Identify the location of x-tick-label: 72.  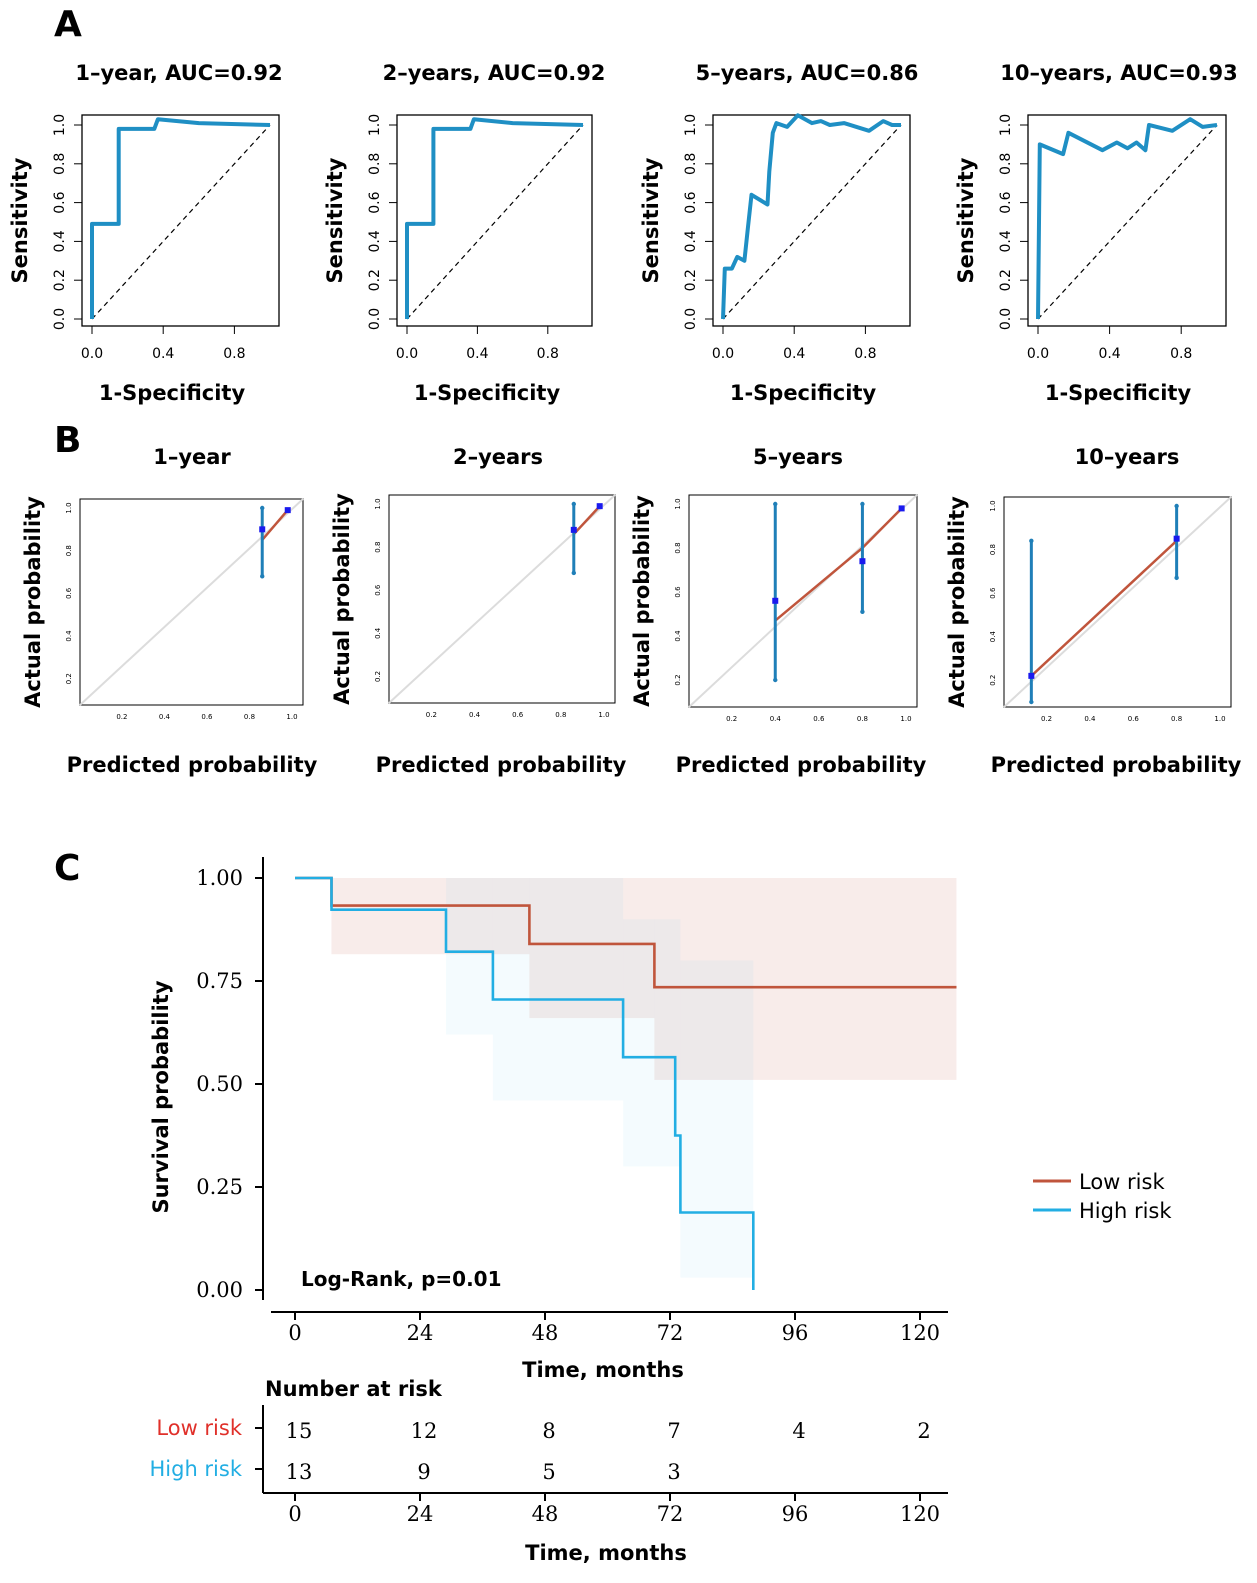
(670, 1333).